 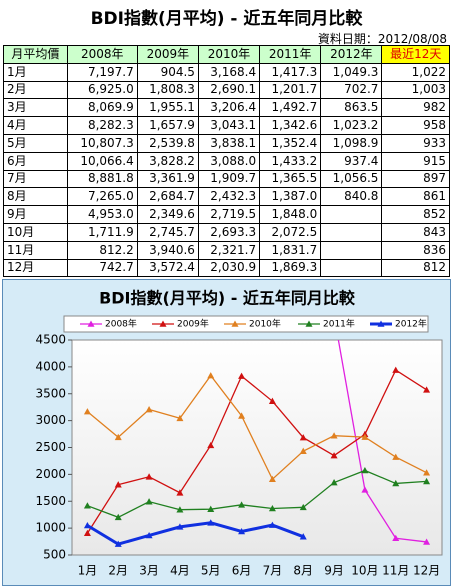 What do you see at coordinates (229, 108) in the screenshot?
I see `cell: 3,206.4` at bounding box center [229, 108].